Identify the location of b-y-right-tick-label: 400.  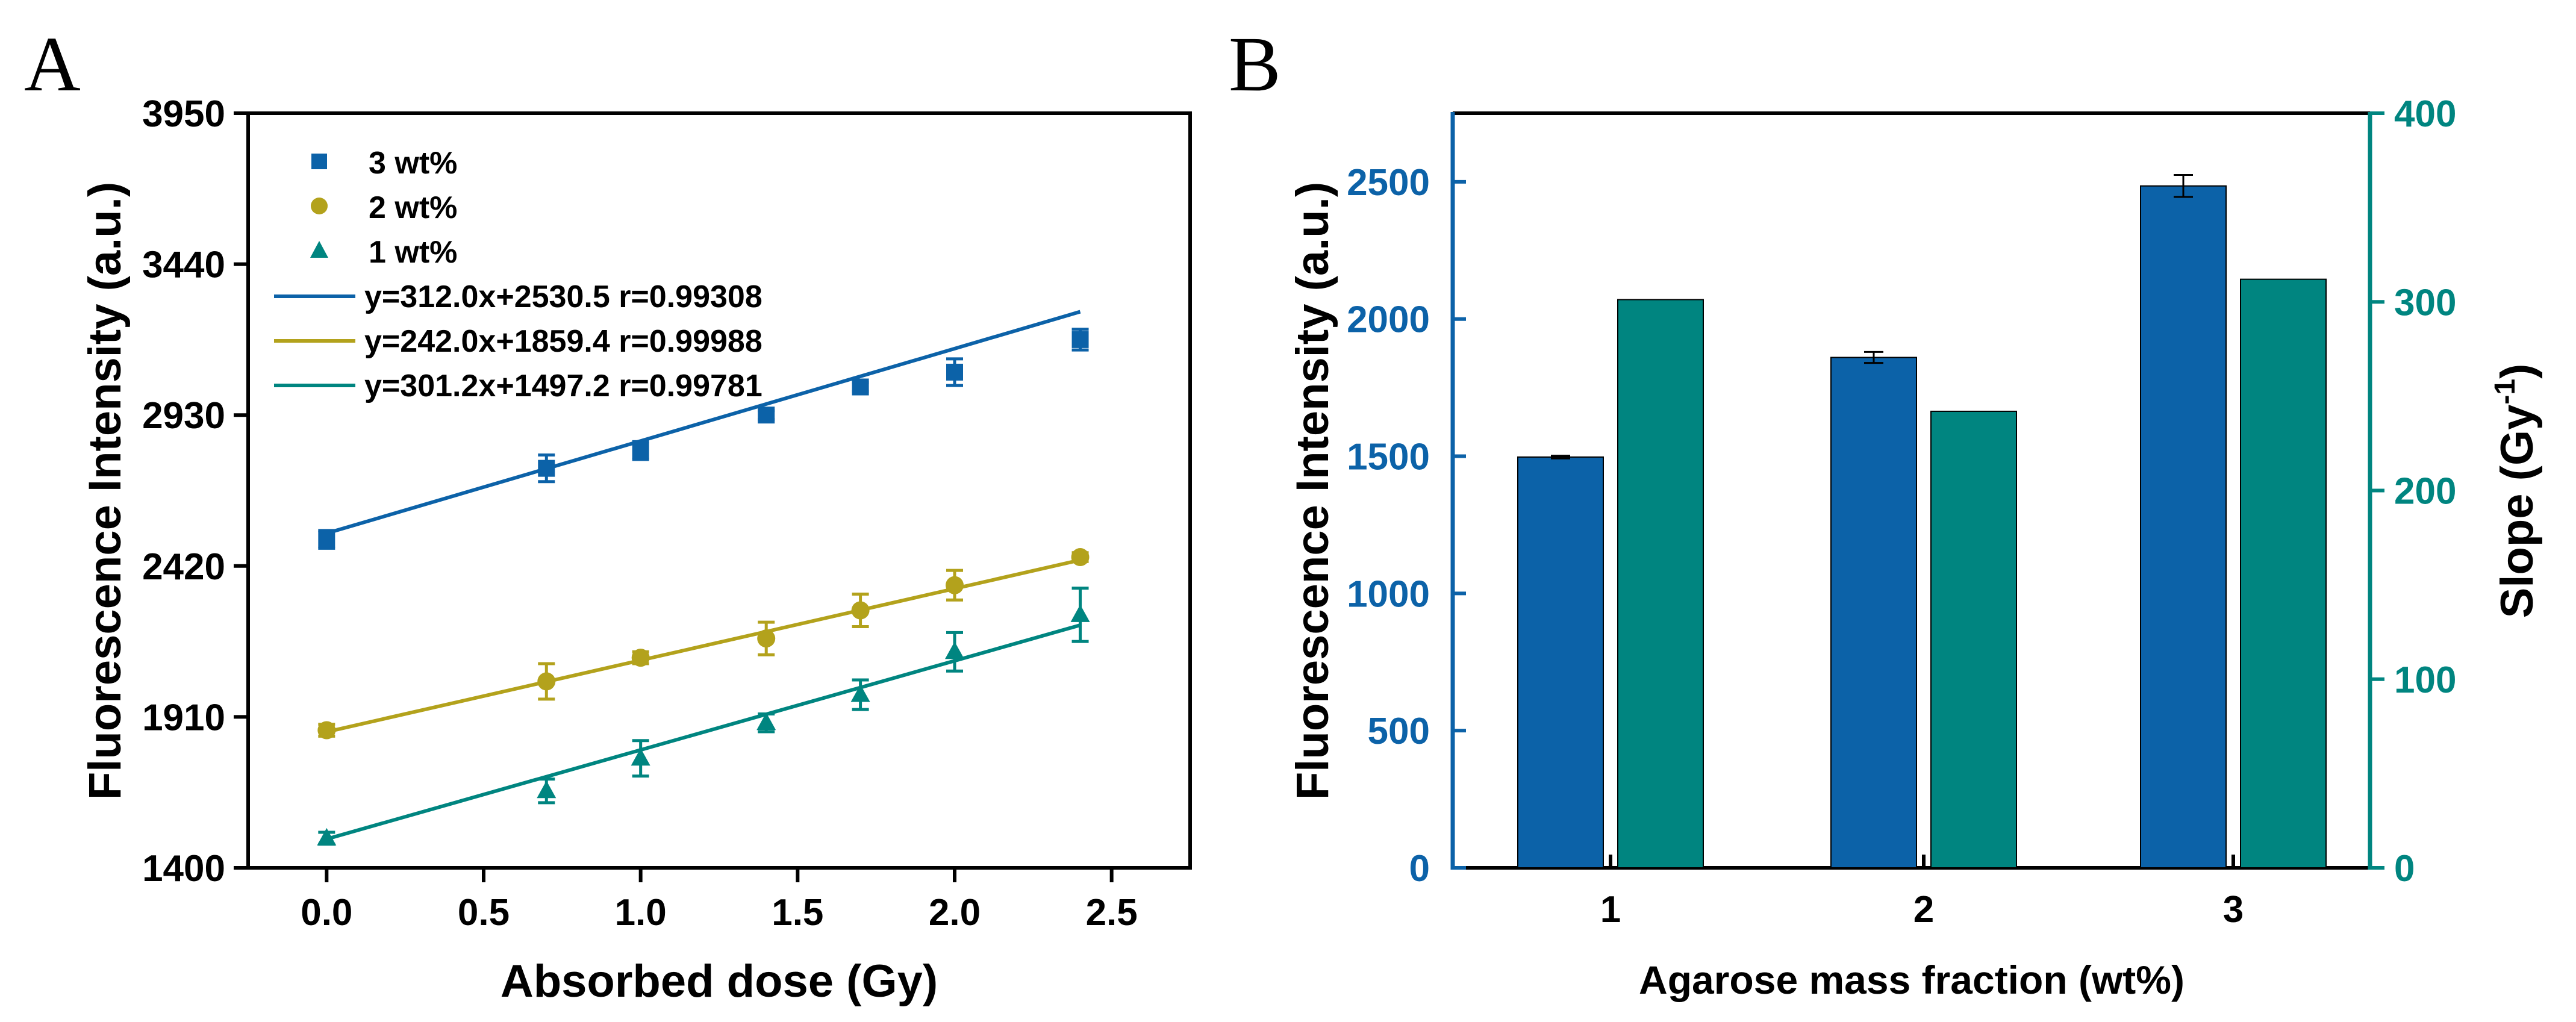
(2425, 114).